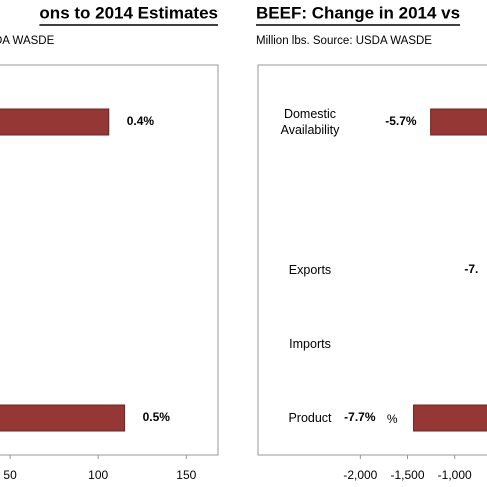 This screenshot has height=487, width=487. Describe the element at coordinates (360, 417) in the screenshot. I see `value-label: -7.7%` at that location.